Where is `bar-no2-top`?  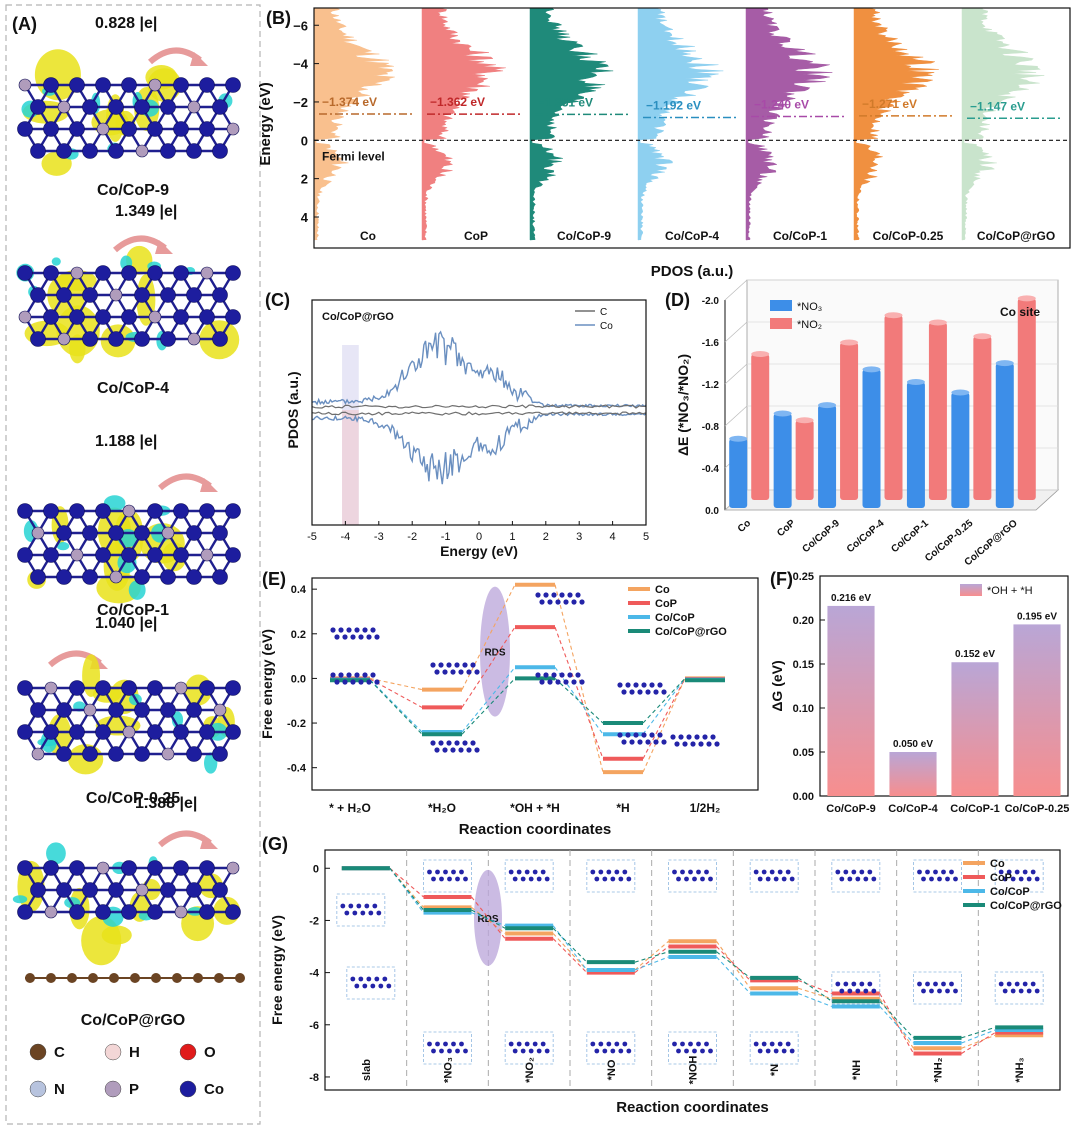
bar-no2-top is located at coordinates (804, 420).